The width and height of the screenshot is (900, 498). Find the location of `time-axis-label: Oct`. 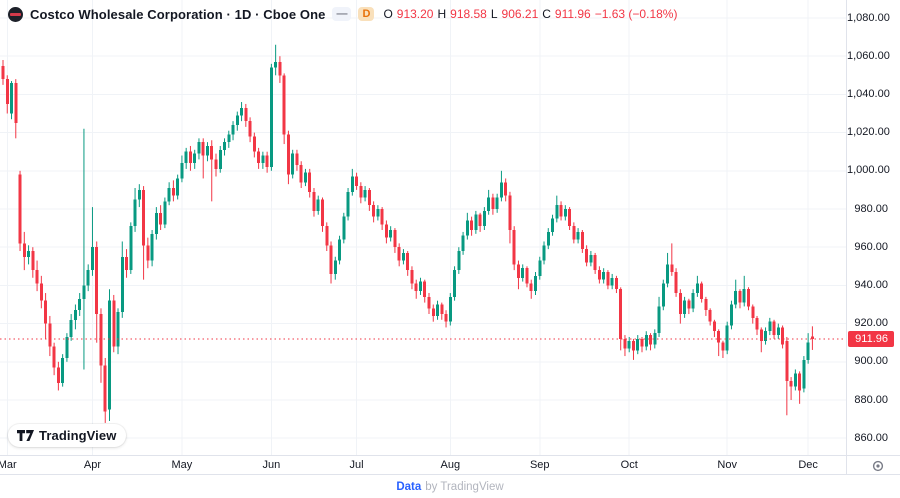

time-axis-label: Oct is located at coordinates (629, 465).